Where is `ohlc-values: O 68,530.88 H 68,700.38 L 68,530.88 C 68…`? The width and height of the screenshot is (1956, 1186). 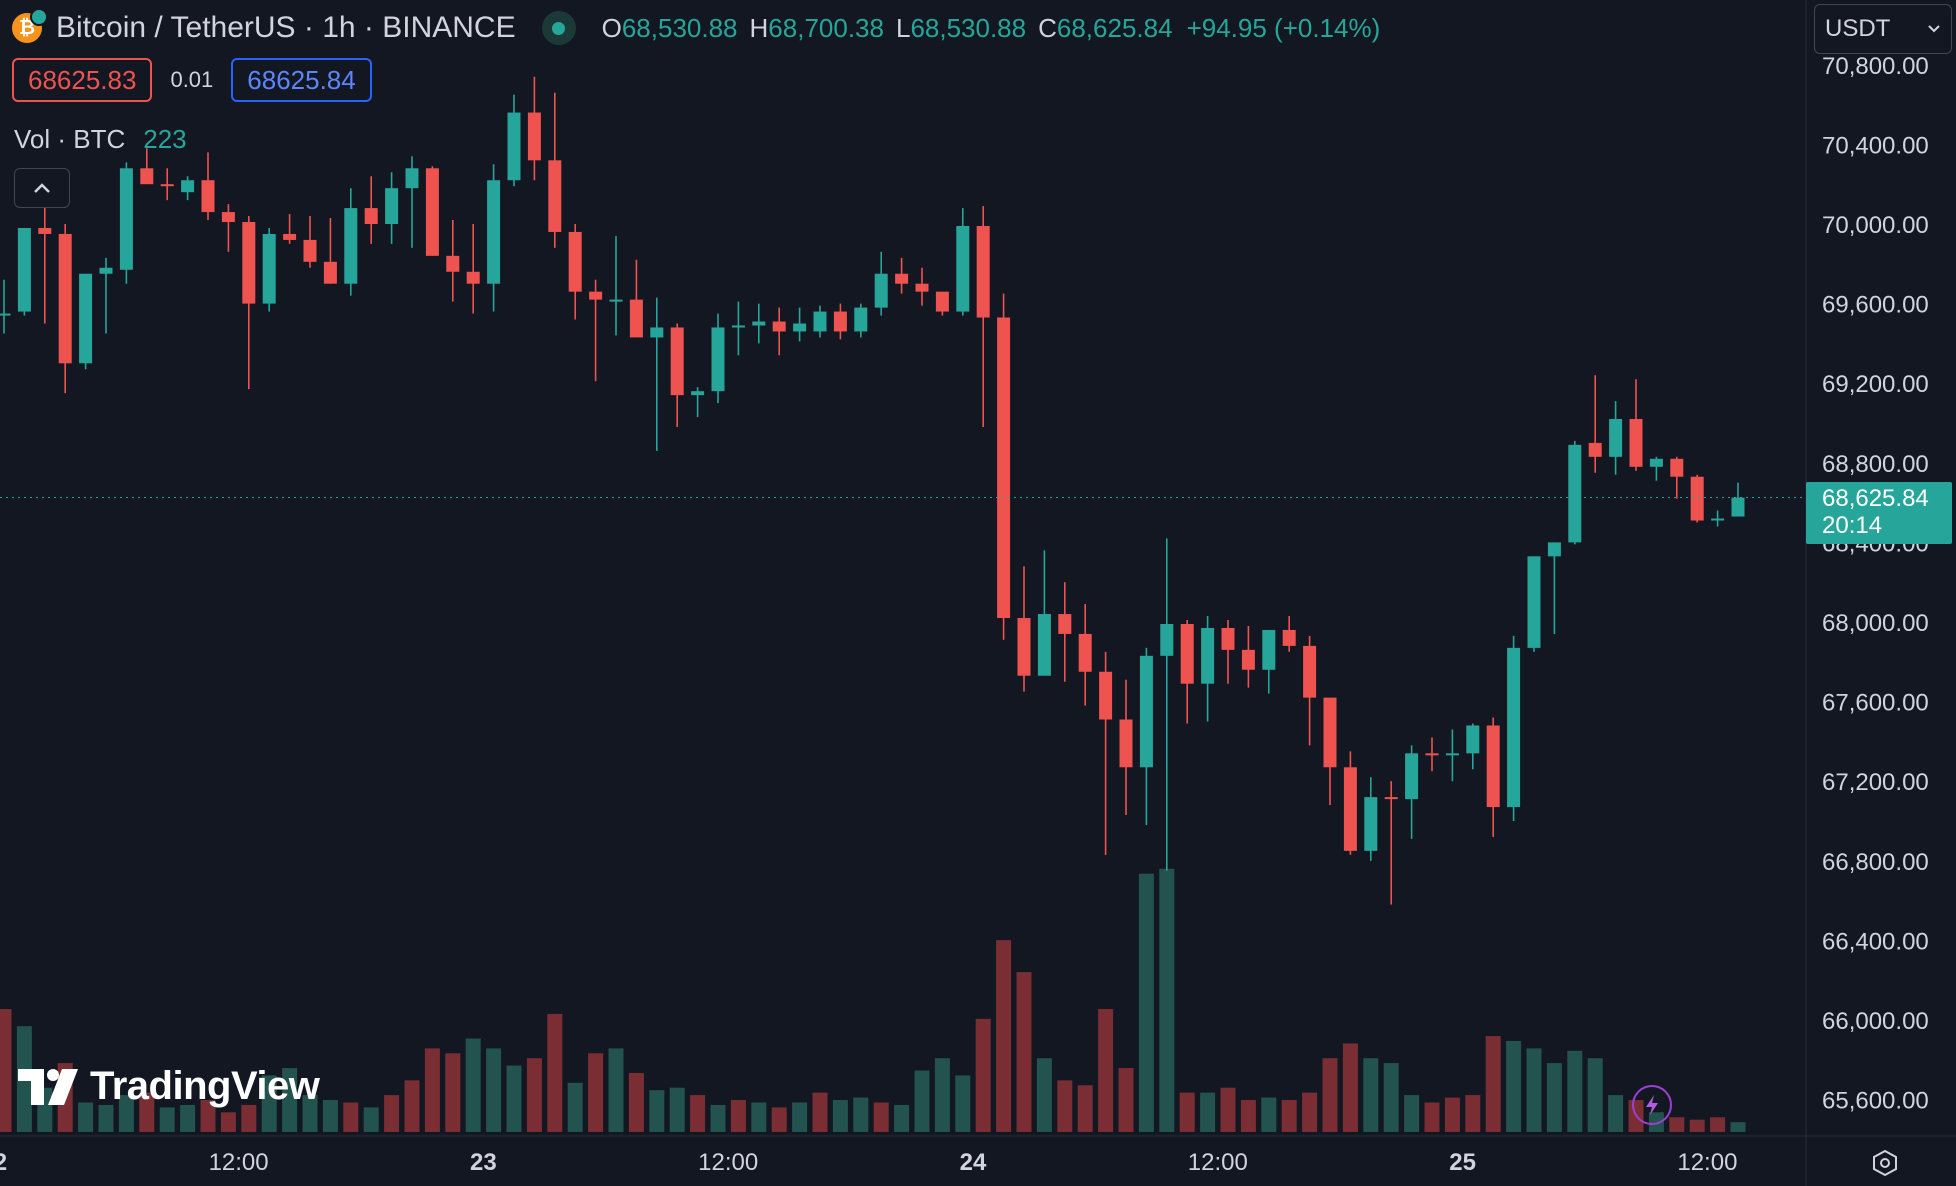 ohlc-values: O 68,530.88 H 68,700.38 L 68,530.88 C 68… is located at coordinates (991, 28).